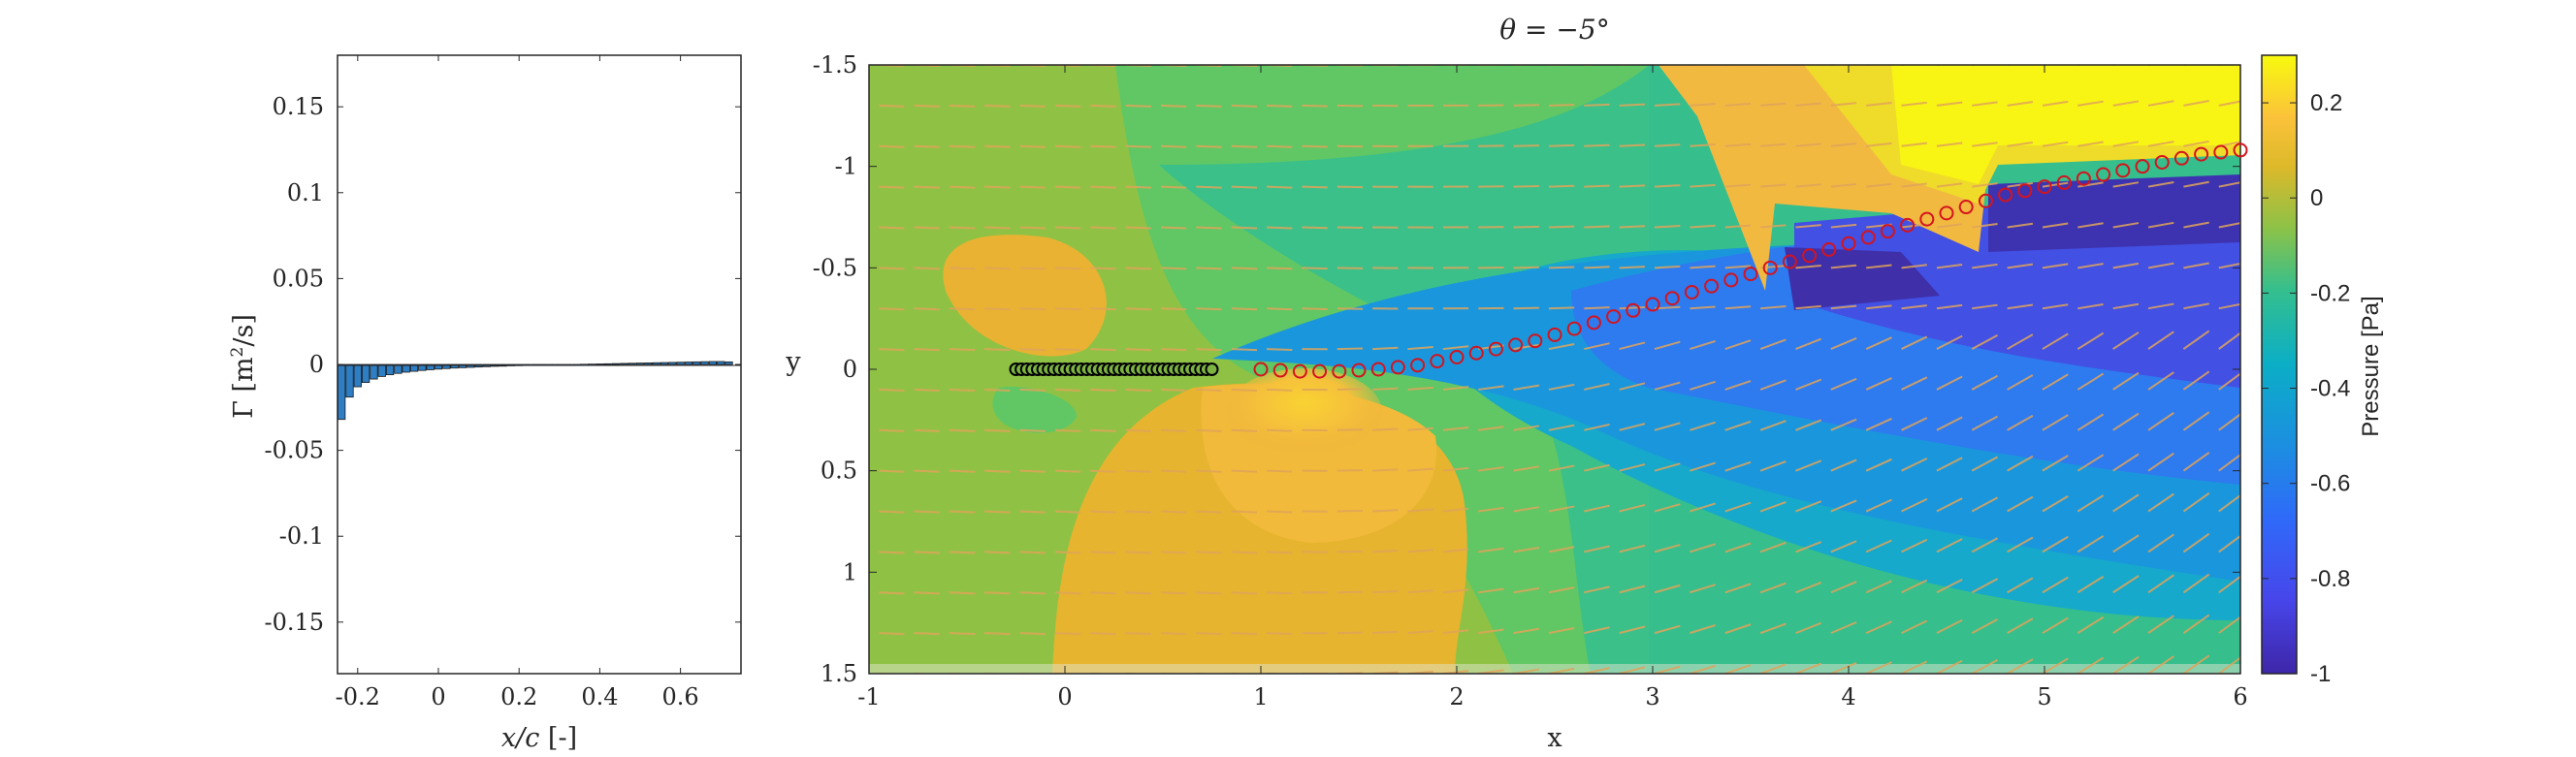  Describe the element at coordinates (1260, 696) in the screenshot. I see `field-x-tick-label: 1` at that location.